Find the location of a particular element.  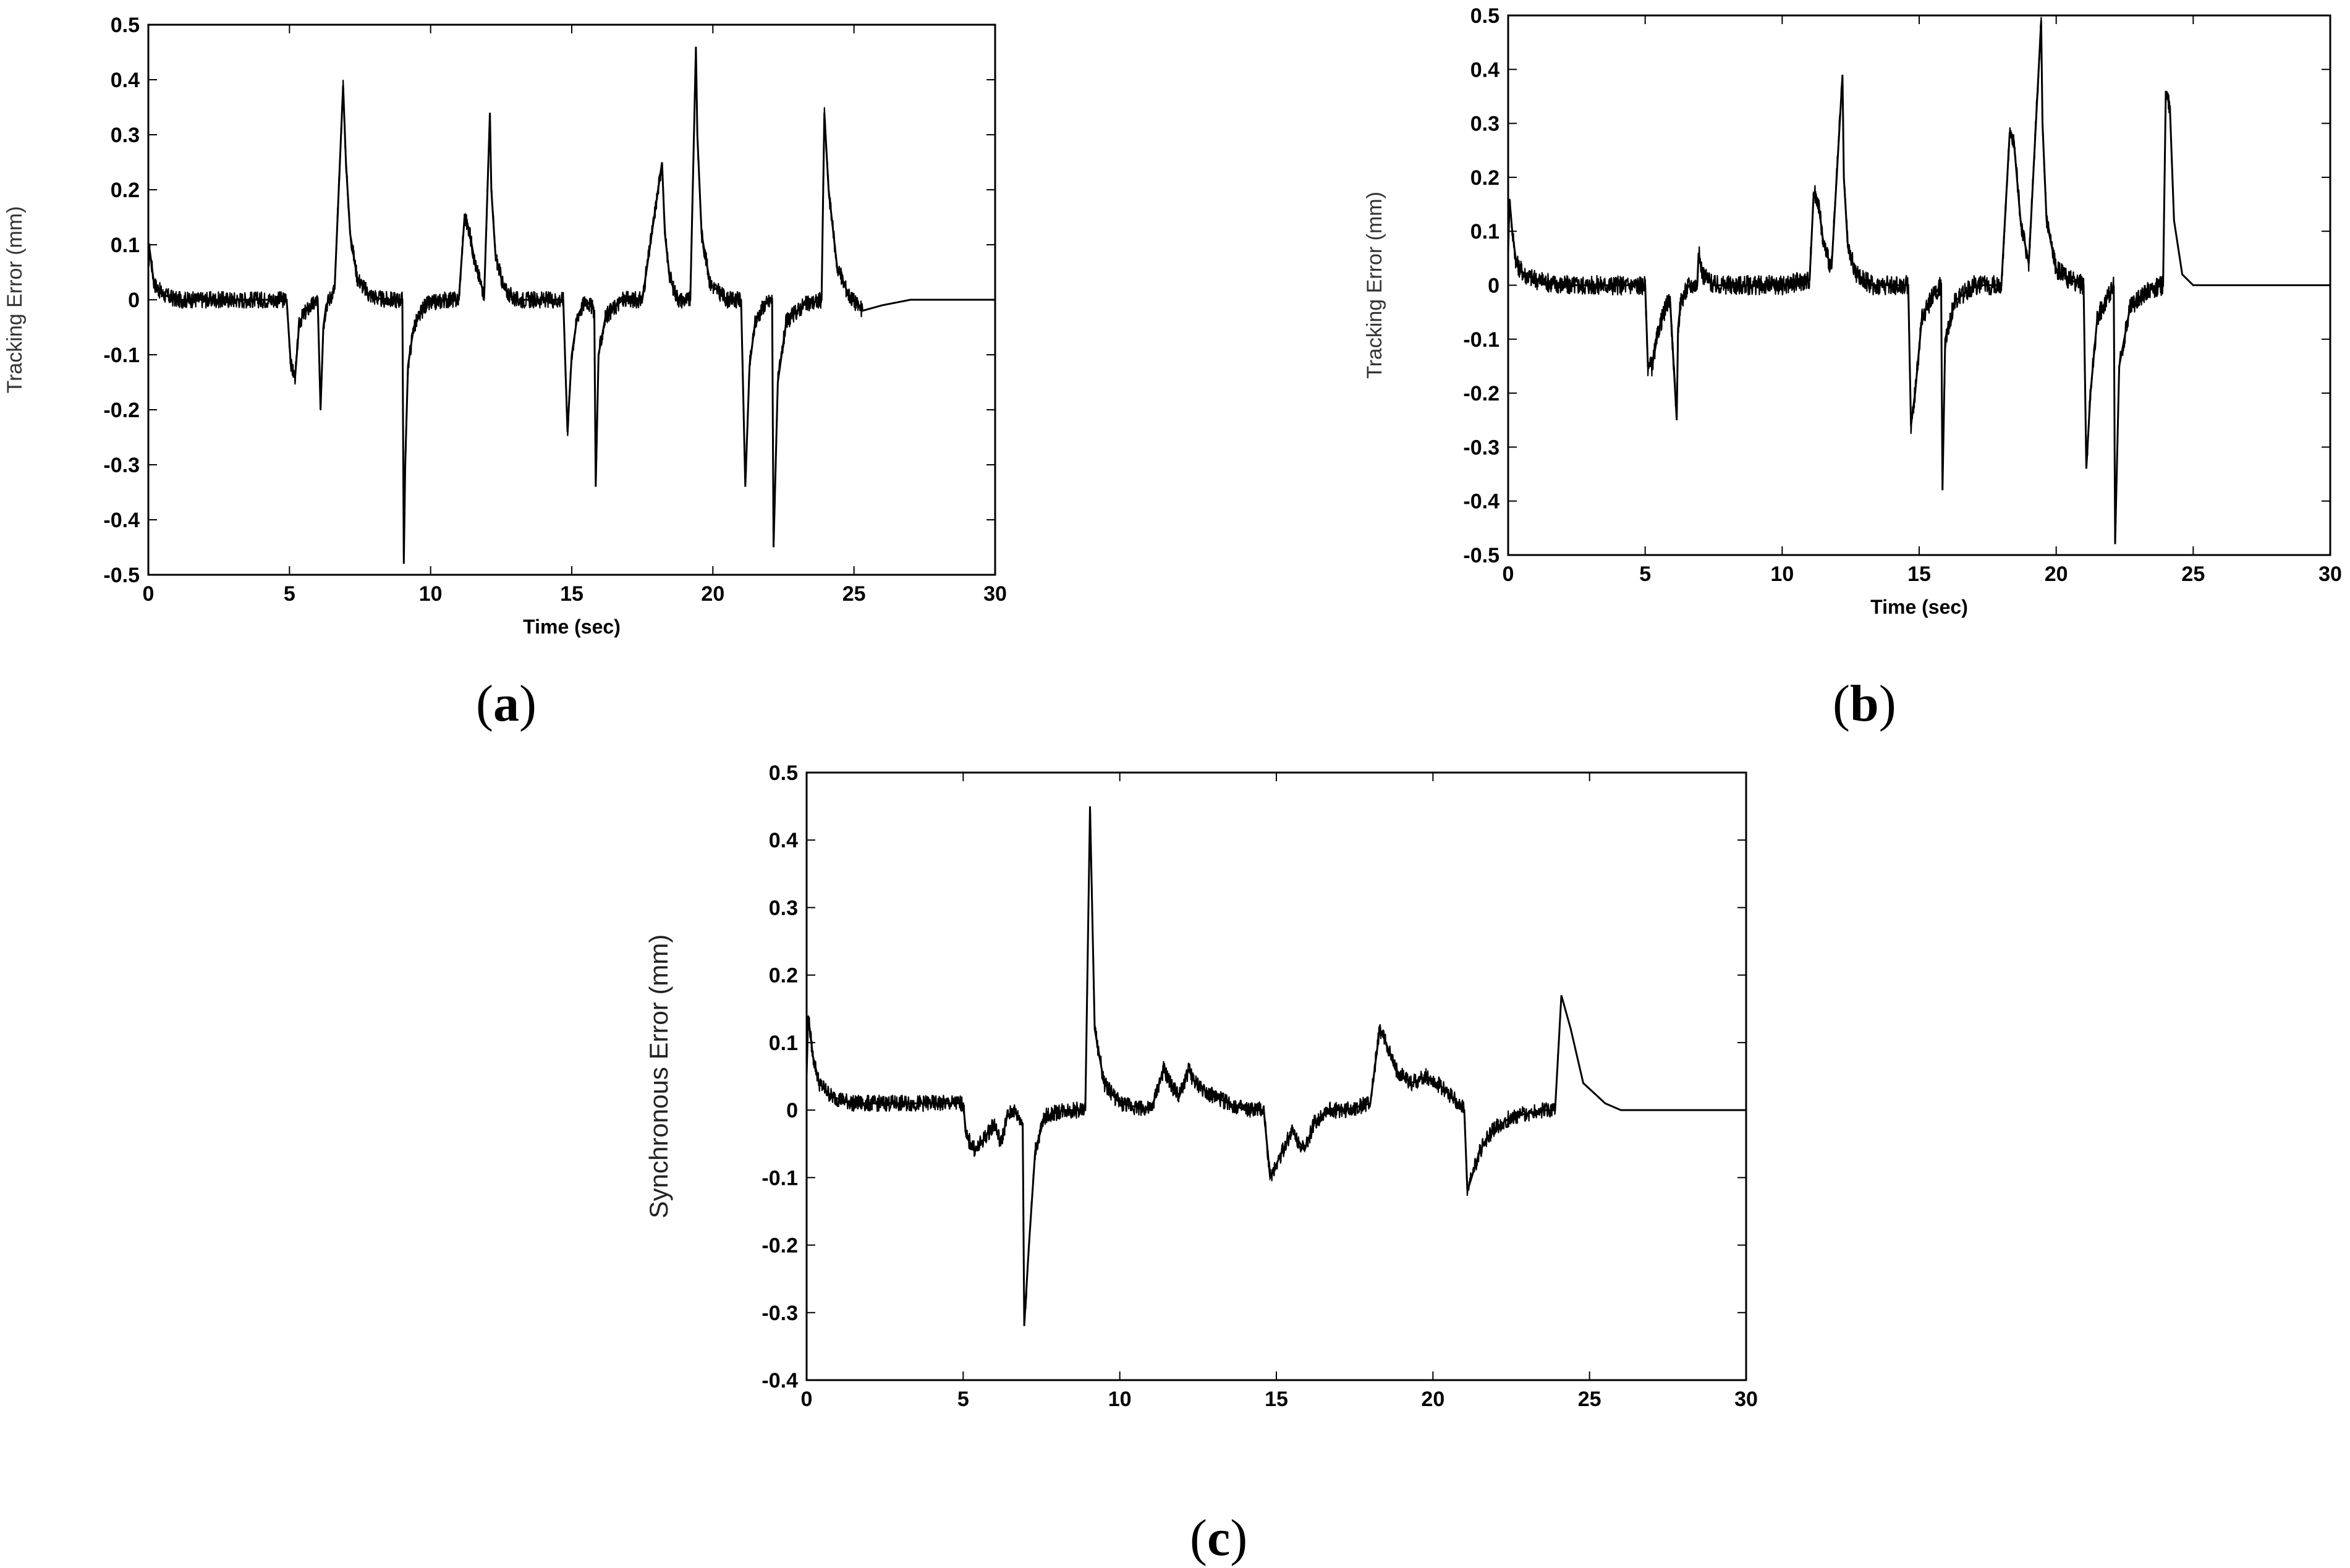

y-tick-label-b-1: 0.4 is located at coordinates (1485, 70).